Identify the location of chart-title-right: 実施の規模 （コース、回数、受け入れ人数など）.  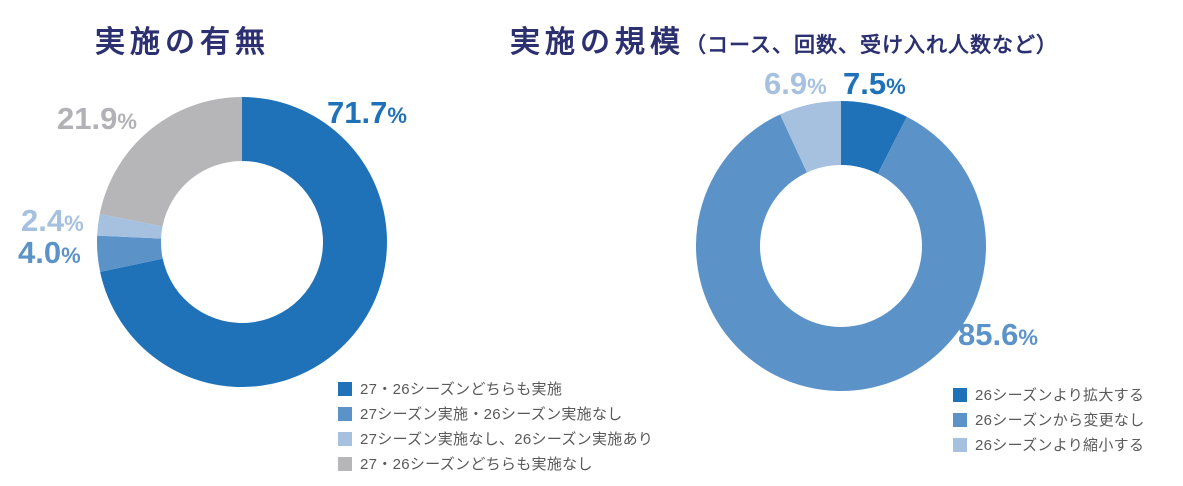
(784, 39).